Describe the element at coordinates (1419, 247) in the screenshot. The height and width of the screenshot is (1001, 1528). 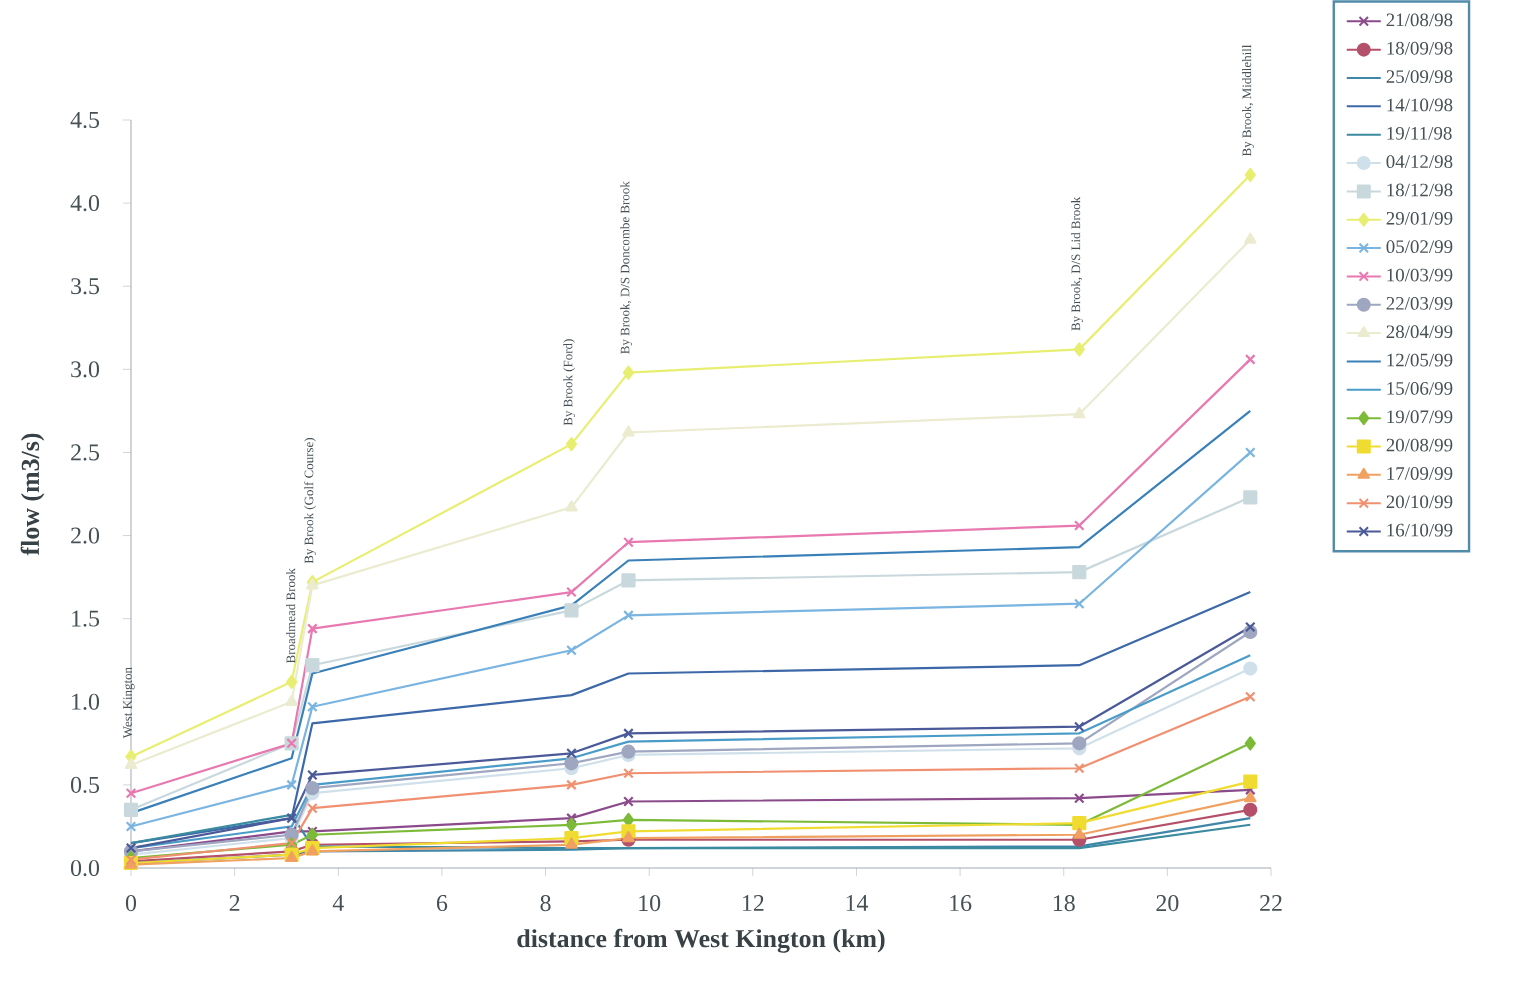
I see `legend-label: 05/02/99` at that location.